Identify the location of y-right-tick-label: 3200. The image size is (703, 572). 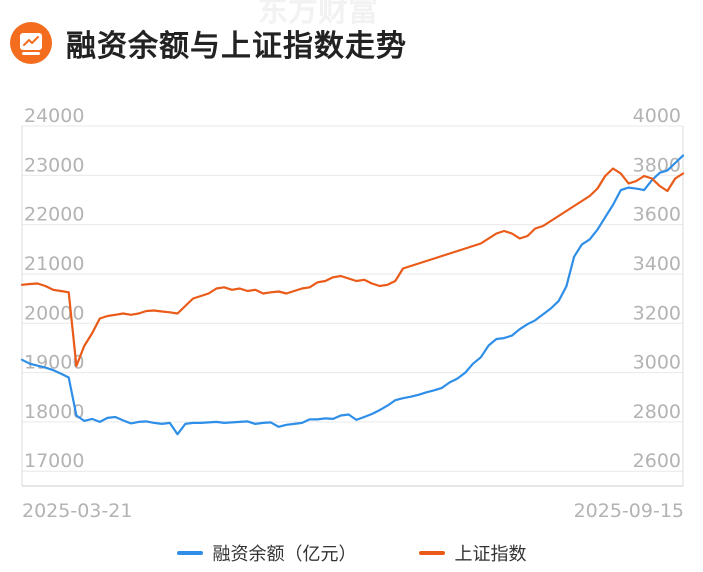
(657, 313).